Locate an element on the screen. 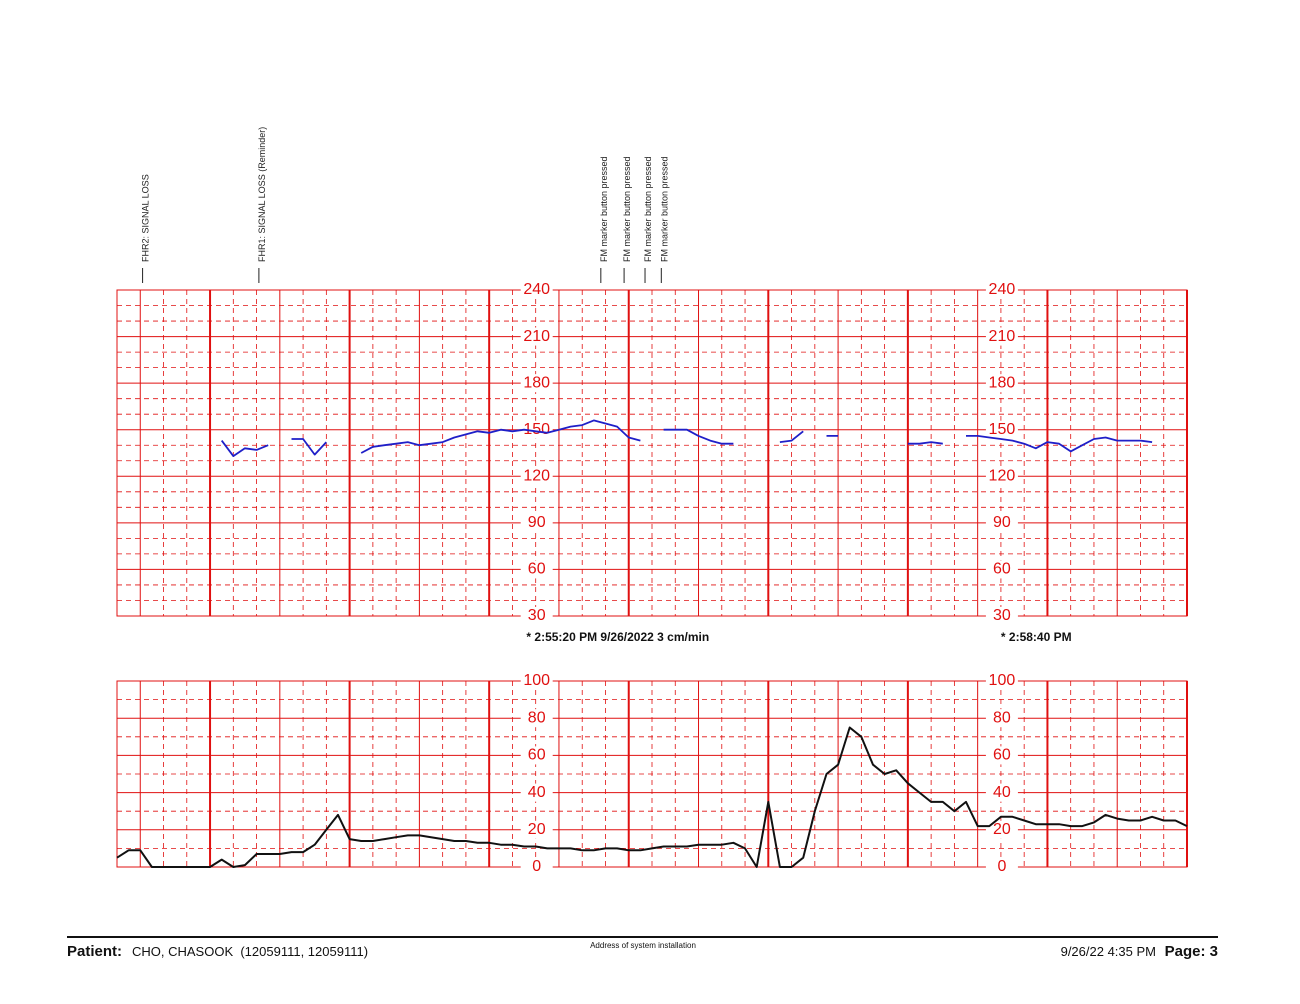  time-label: * 2:55:20 PM 9/26/2022 3 cm/min is located at coordinates (617, 637).